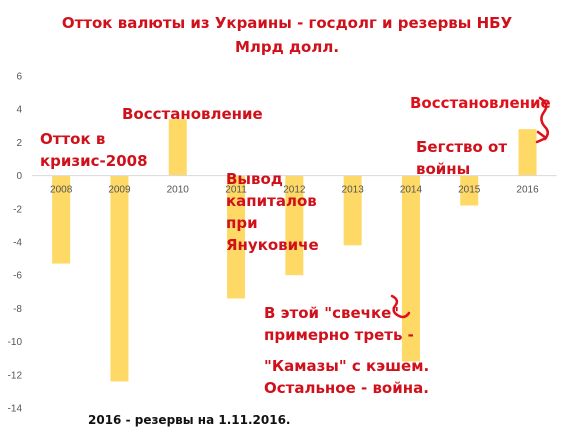 This screenshot has height=429, width=574. What do you see at coordinates (189, 420) in the screenshot?
I see `footnote: 2016 - резервы на 1.11.2016.` at bounding box center [189, 420].